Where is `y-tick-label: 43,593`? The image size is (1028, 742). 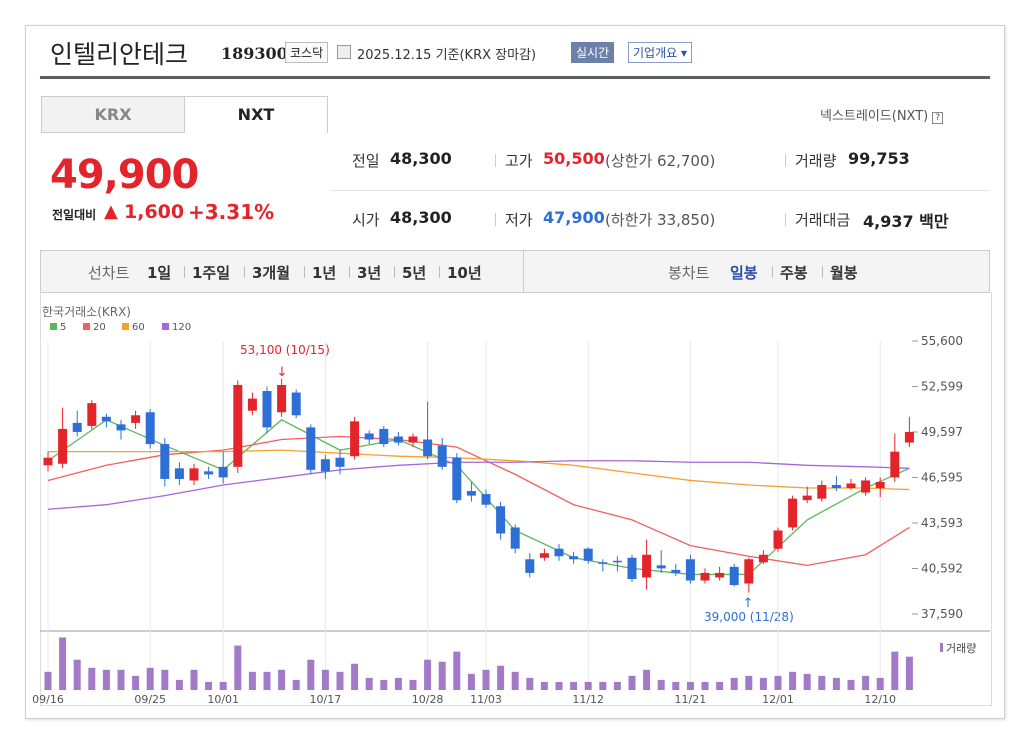 y-tick-label: 43,593 is located at coordinates (942, 523).